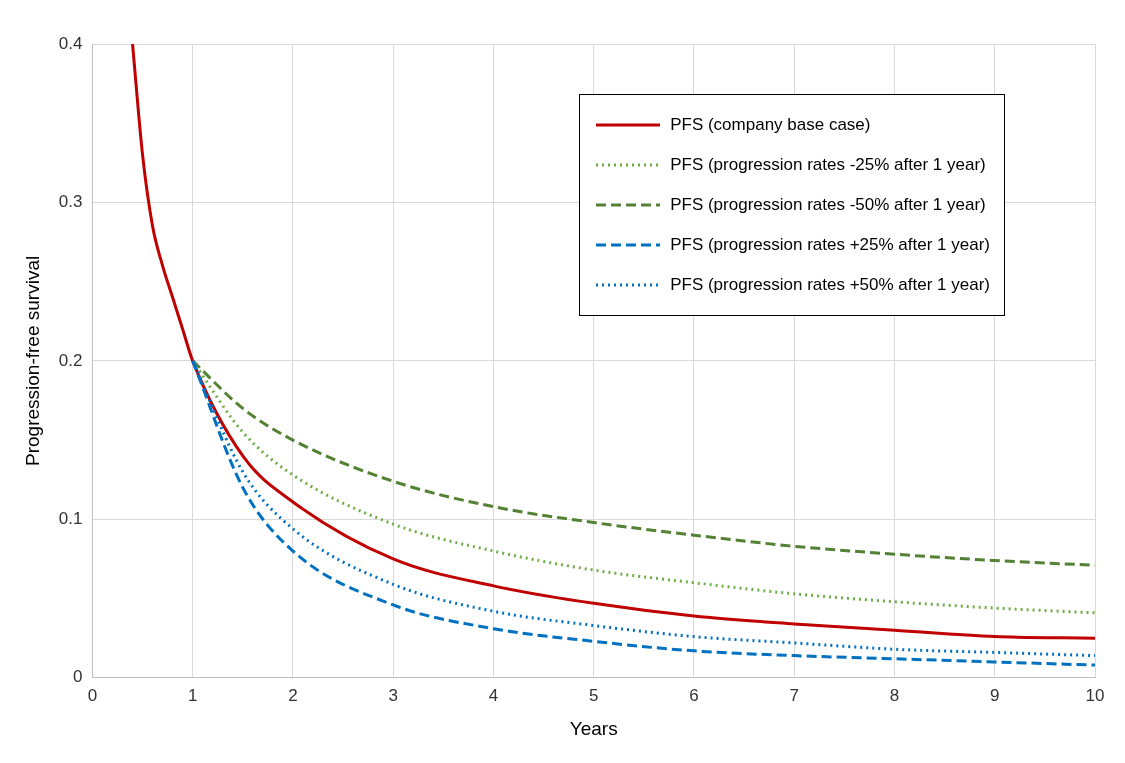 This screenshot has height=763, width=1125. Describe the element at coordinates (828, 165) in the screenshot. I see `legend-label: PFS (progression rates -25% after 1 year)` at that location.